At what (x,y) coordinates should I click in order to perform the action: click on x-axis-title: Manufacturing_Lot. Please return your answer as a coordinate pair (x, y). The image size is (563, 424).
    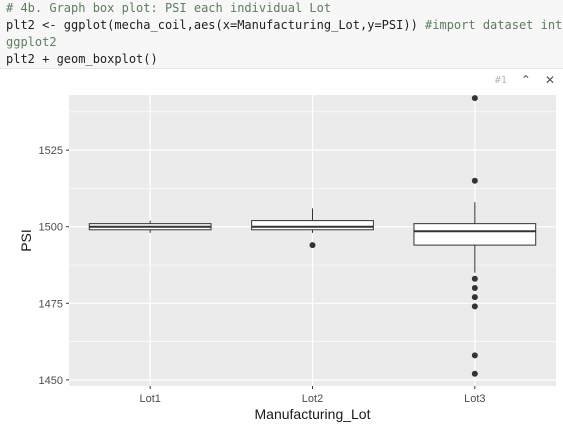
    Looking at the image, I should click on (313, 414).